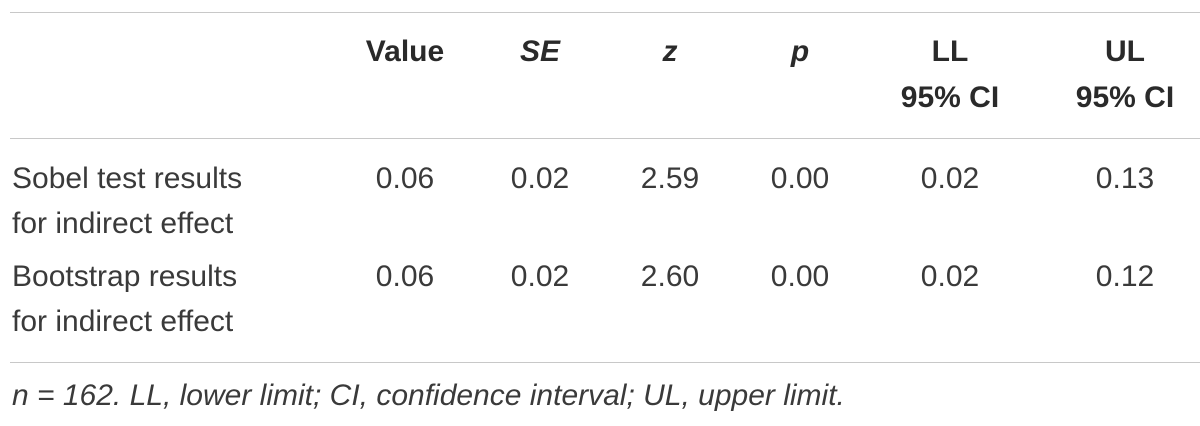  I want to click on row-label-sobel-line2: for indirect effect, so click(123, 223).